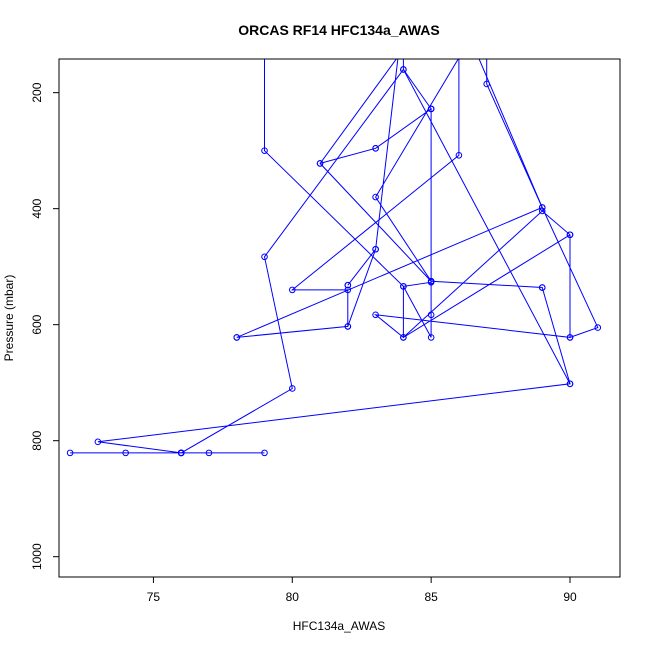 The width and height of the screenshot is (650, 650). What do you see at coordinates (9, 318) in the screenshot?
I see `y-axis-label: Pressure (mbar)` at bounding box center [9, 318].